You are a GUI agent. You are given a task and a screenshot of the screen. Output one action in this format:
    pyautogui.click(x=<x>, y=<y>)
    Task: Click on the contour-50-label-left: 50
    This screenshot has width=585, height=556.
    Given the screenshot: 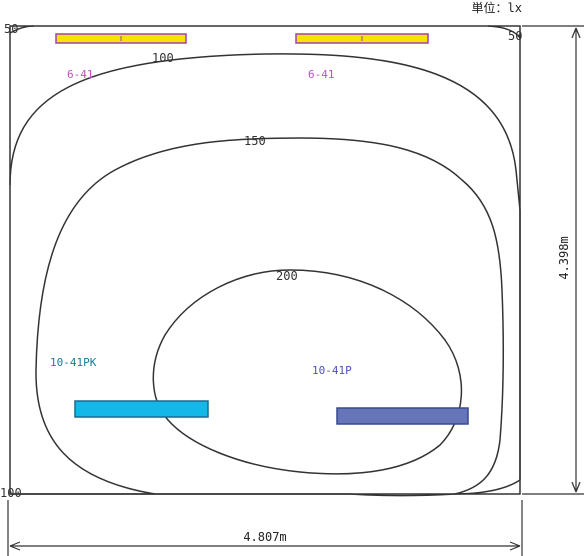 What is the action you would take?
    pyautogui.click(x=11, y=29)
    